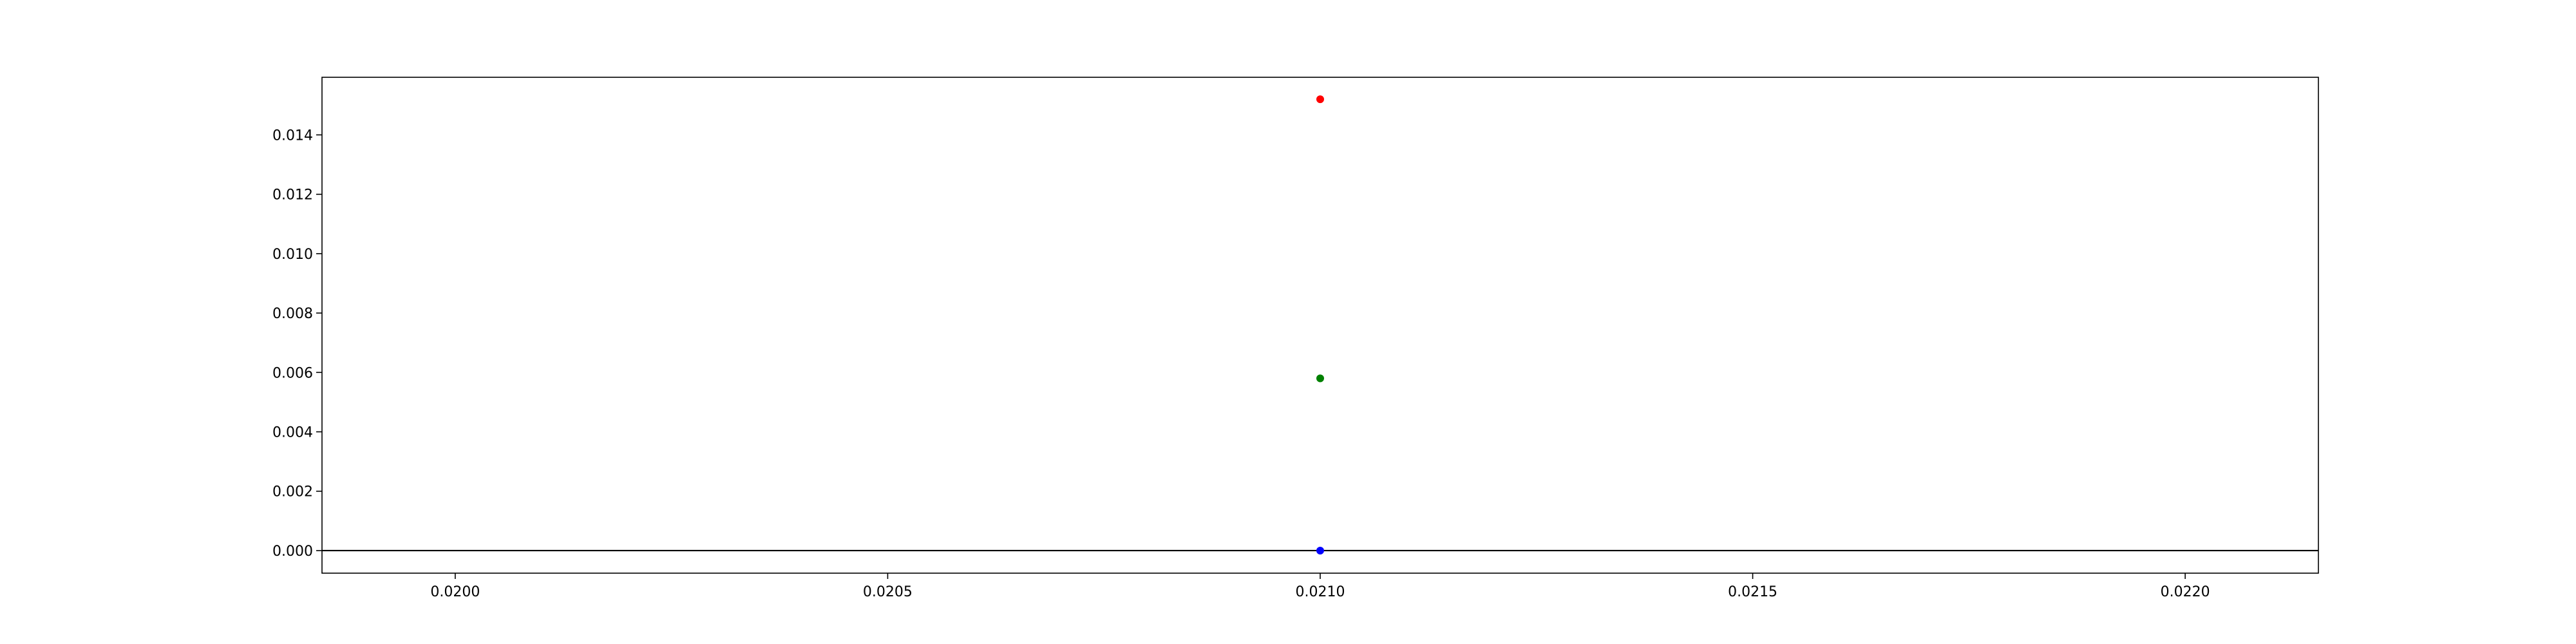 The image size is (2576, 644). What do you see at coordinates (293, 314) in the screenshot?
I see `y-tick-label: 0.008` at bounding box center [293, 314].